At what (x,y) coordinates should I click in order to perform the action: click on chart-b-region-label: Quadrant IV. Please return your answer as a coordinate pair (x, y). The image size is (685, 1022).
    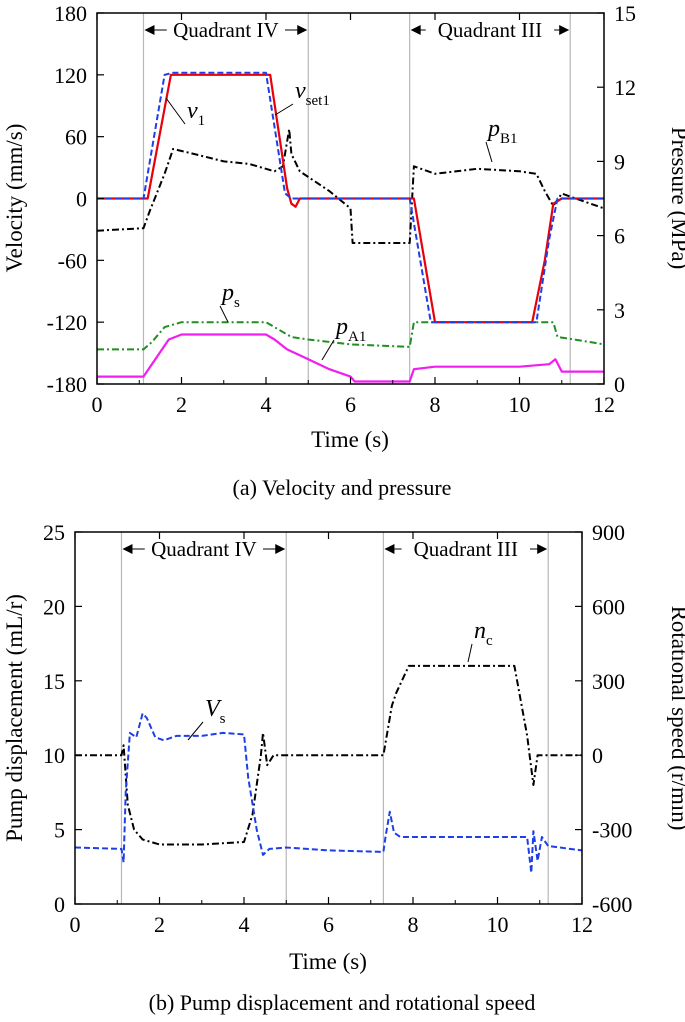
    Looking at the image, I should click on (204, 549).